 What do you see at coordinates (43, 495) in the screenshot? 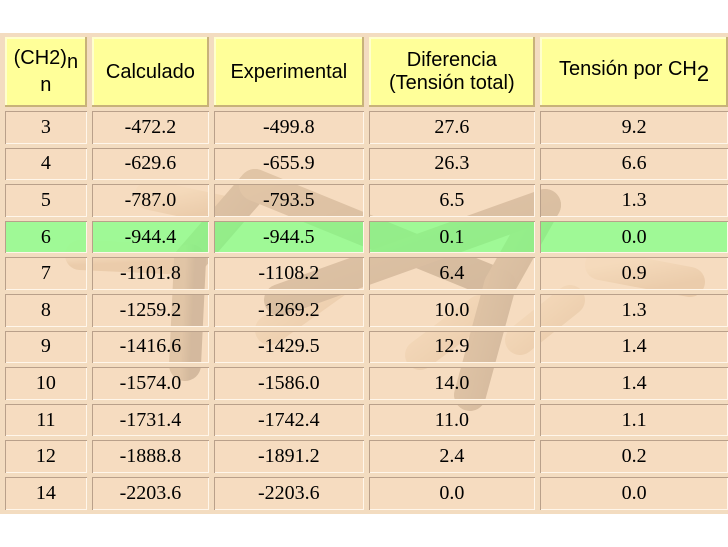
I see `cell-n: 14` at bounding box center [43, 495].